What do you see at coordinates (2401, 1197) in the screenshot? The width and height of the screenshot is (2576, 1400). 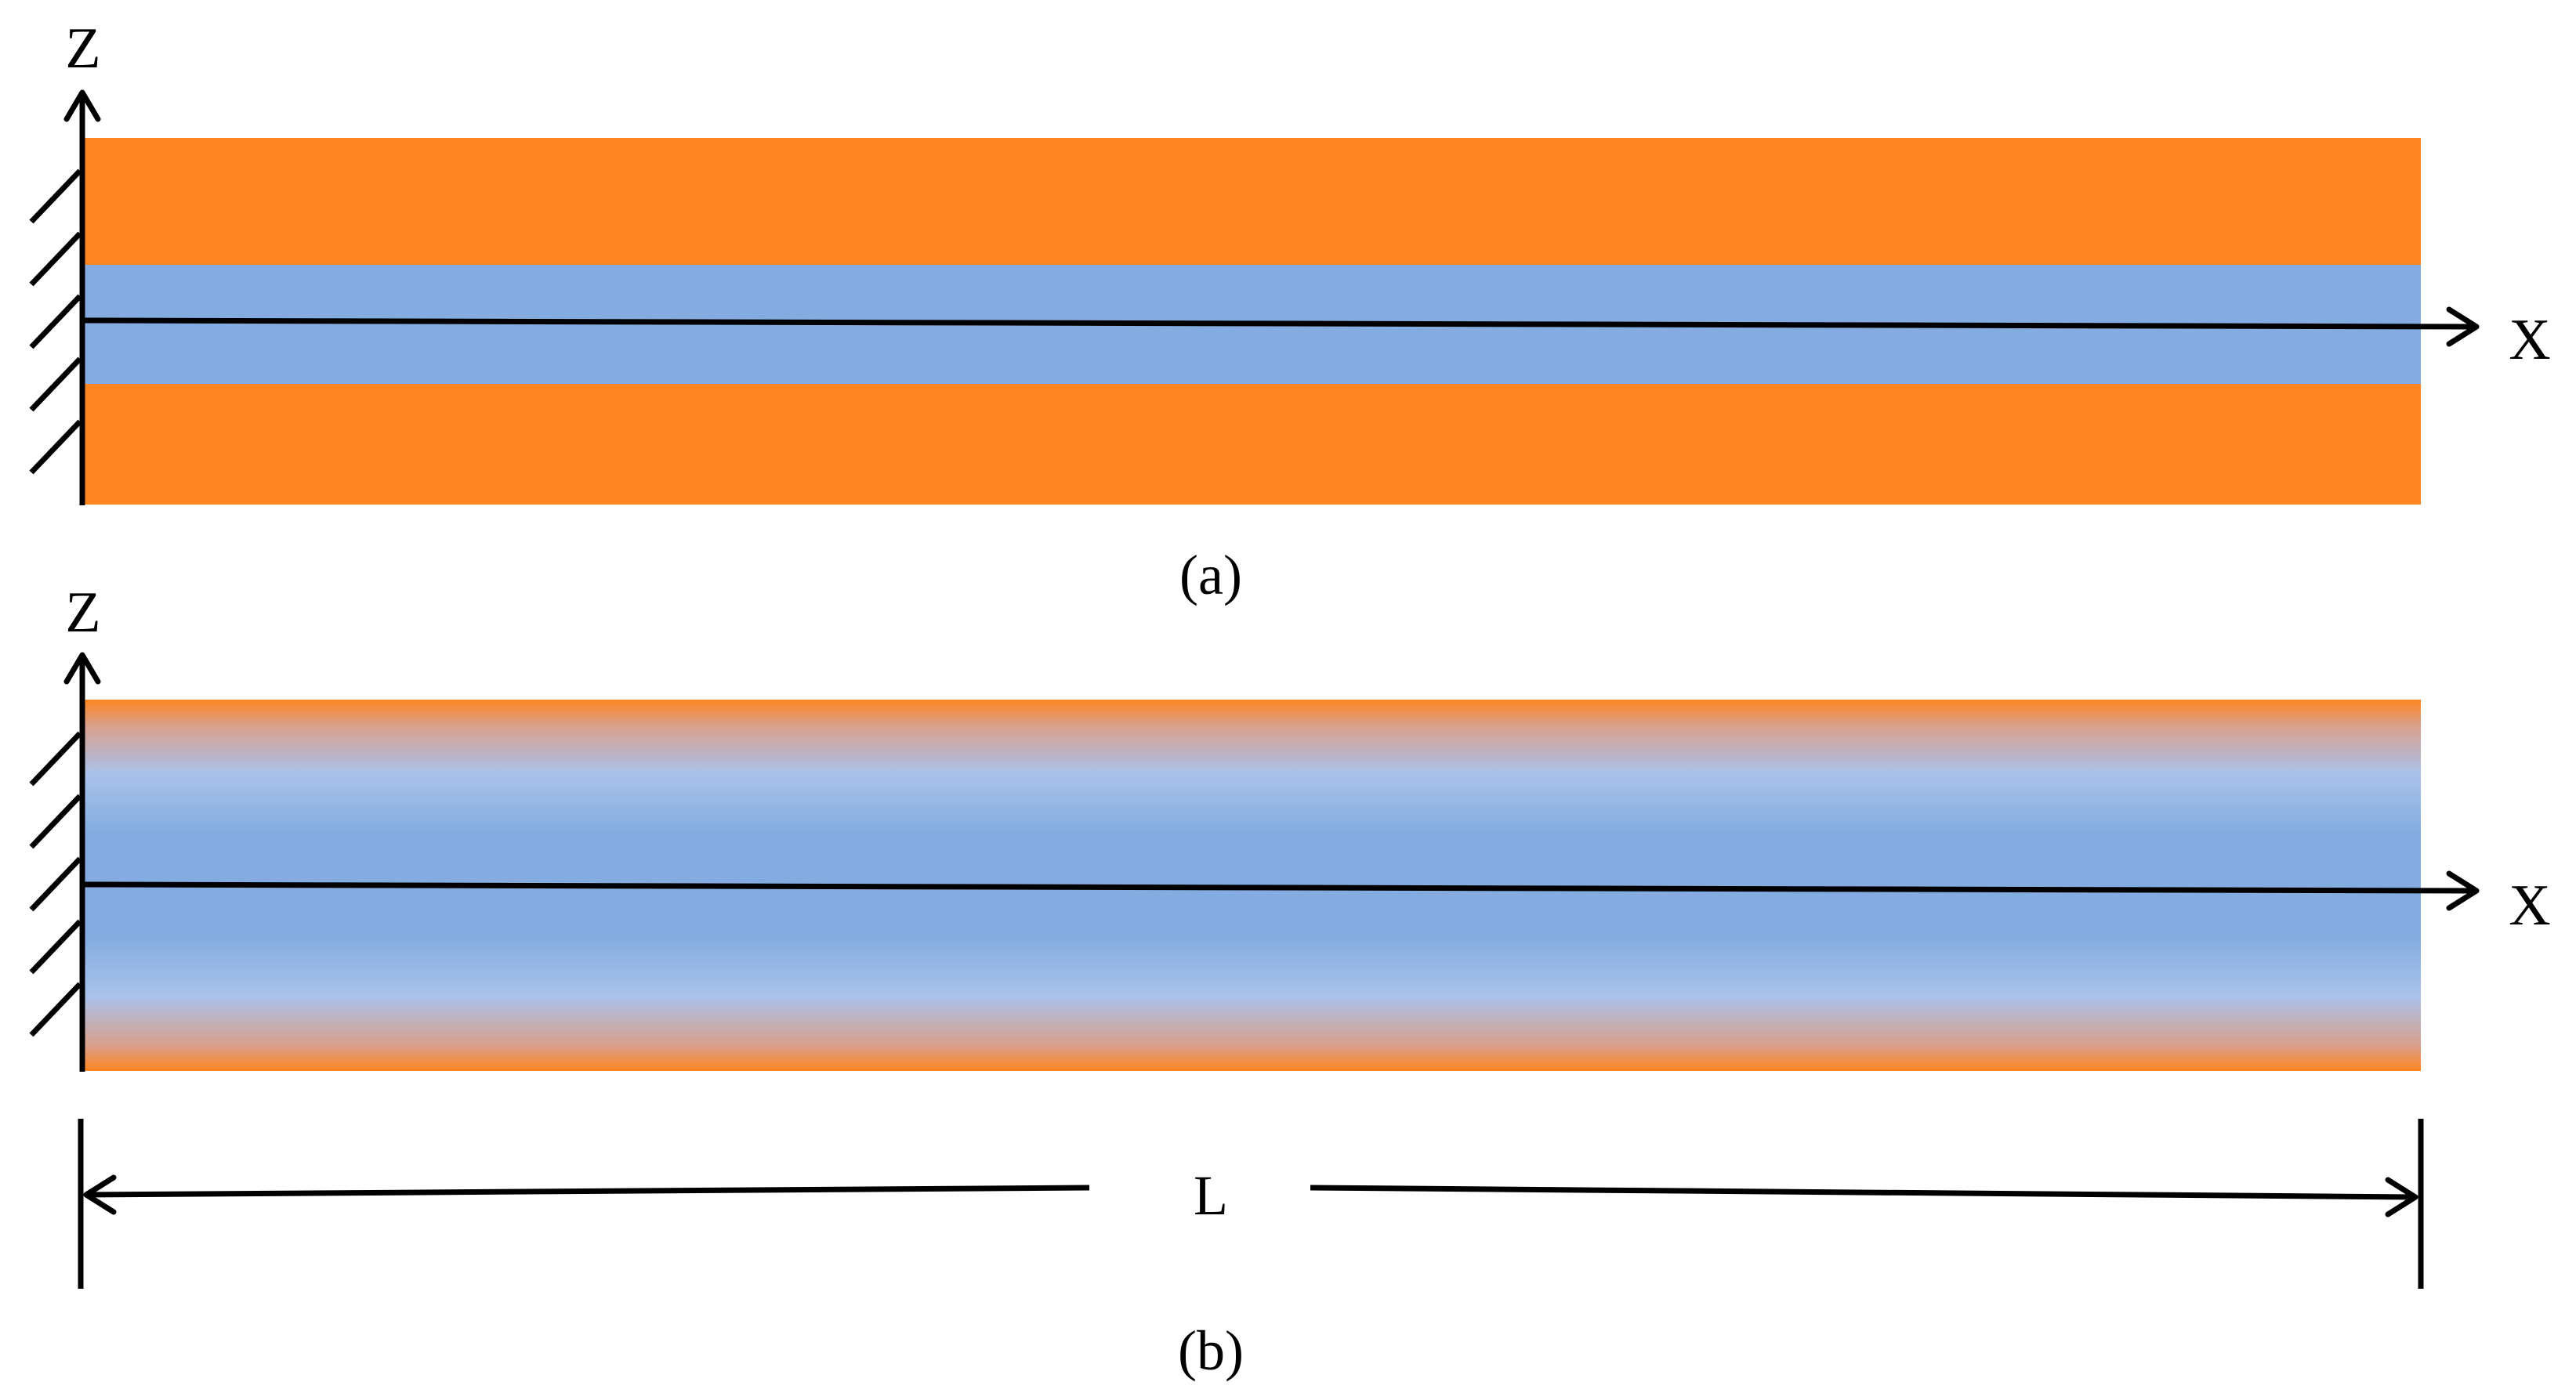 I see `dimension-right-arrow` at bounding box center [2401, 1197].